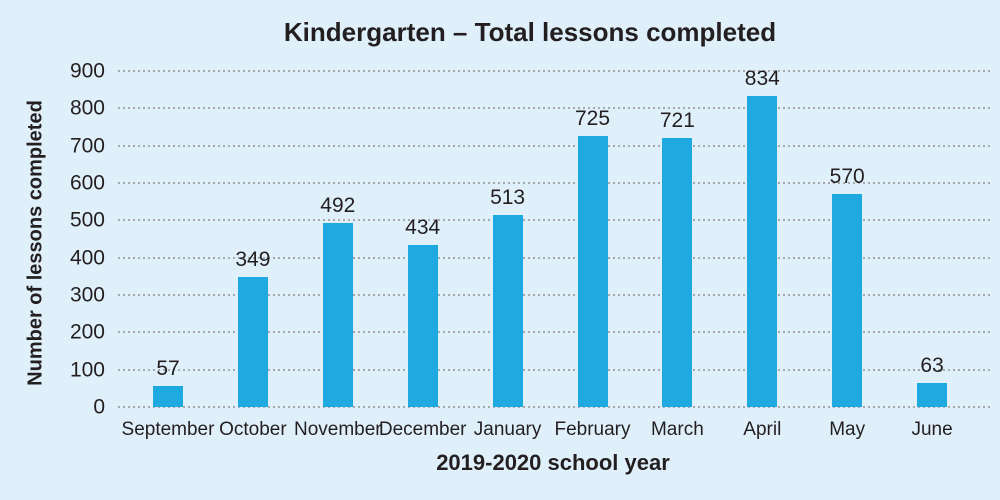 This screenshot has width=1000, height=500. What do you see at coordinates (253, 429) in the screenshot?
I see `x-tick-label: October` at bounding box center [253, 429].